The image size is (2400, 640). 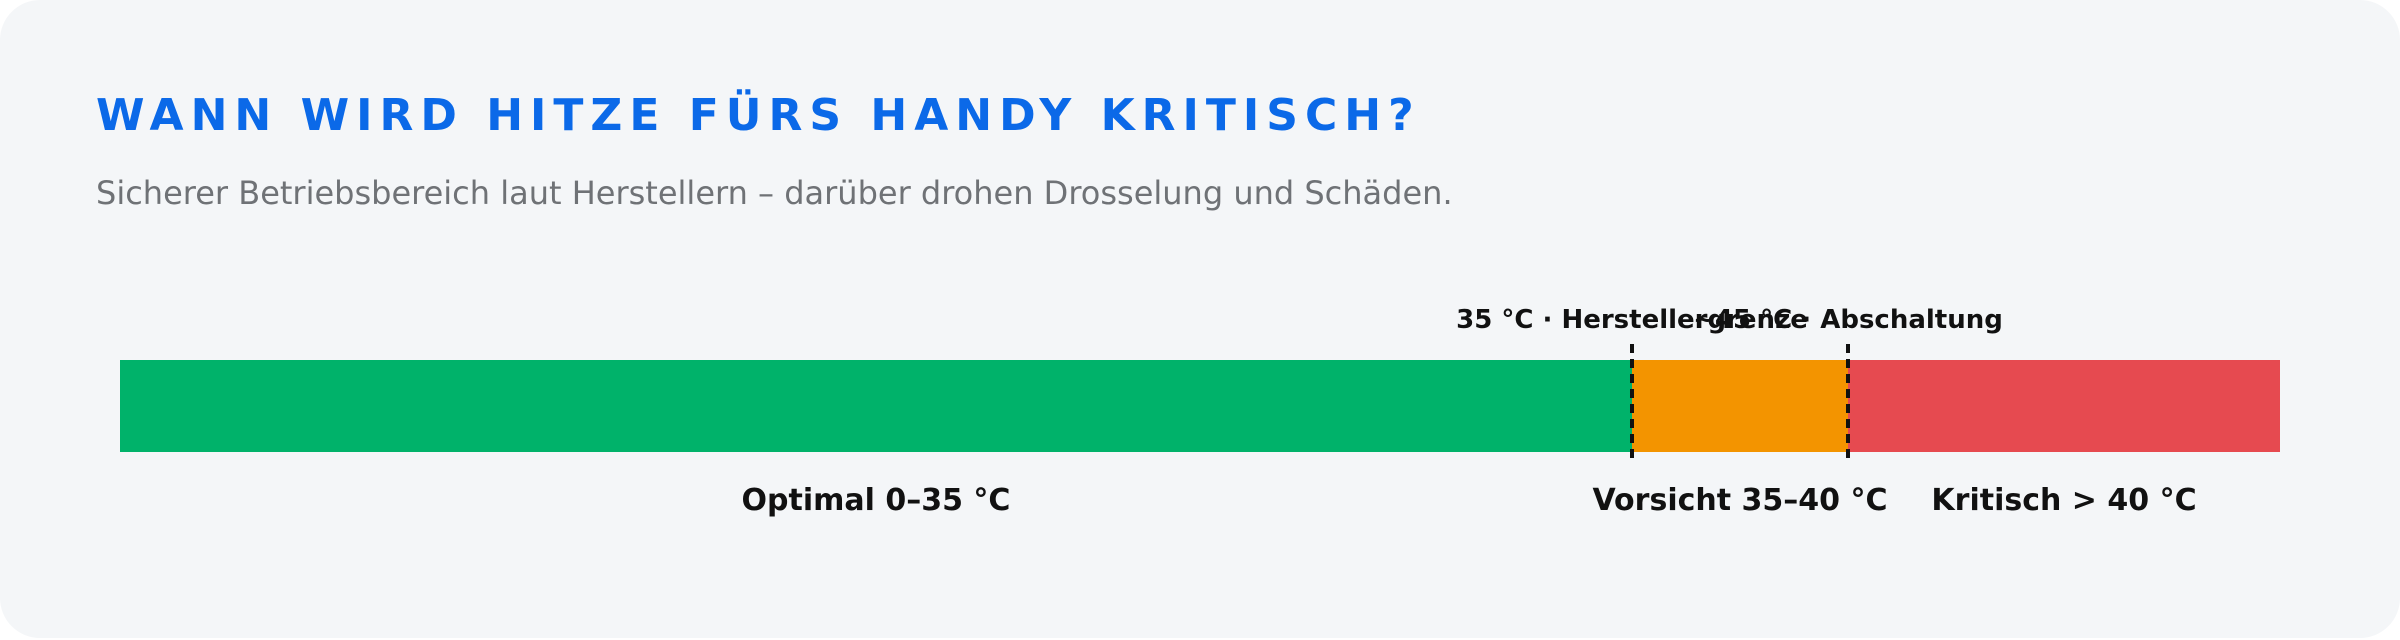 I want to click on markers-layer, so click(x=1740, y=404).